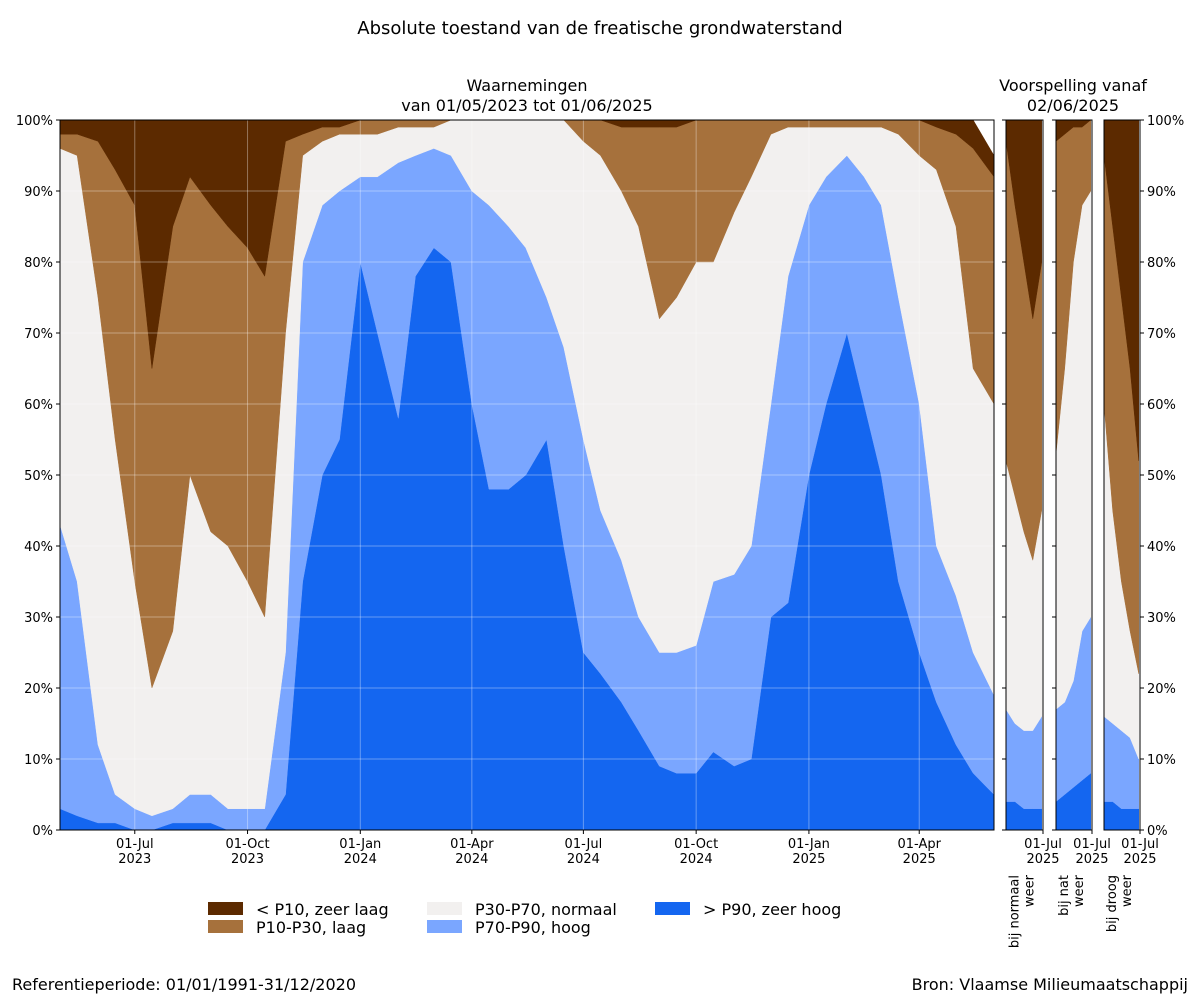  What do you see at coordinates (1073, 105) in the screenshot?
I see `forecast-subtitle: 02/06/2025` at bounding box center [1073, 105].